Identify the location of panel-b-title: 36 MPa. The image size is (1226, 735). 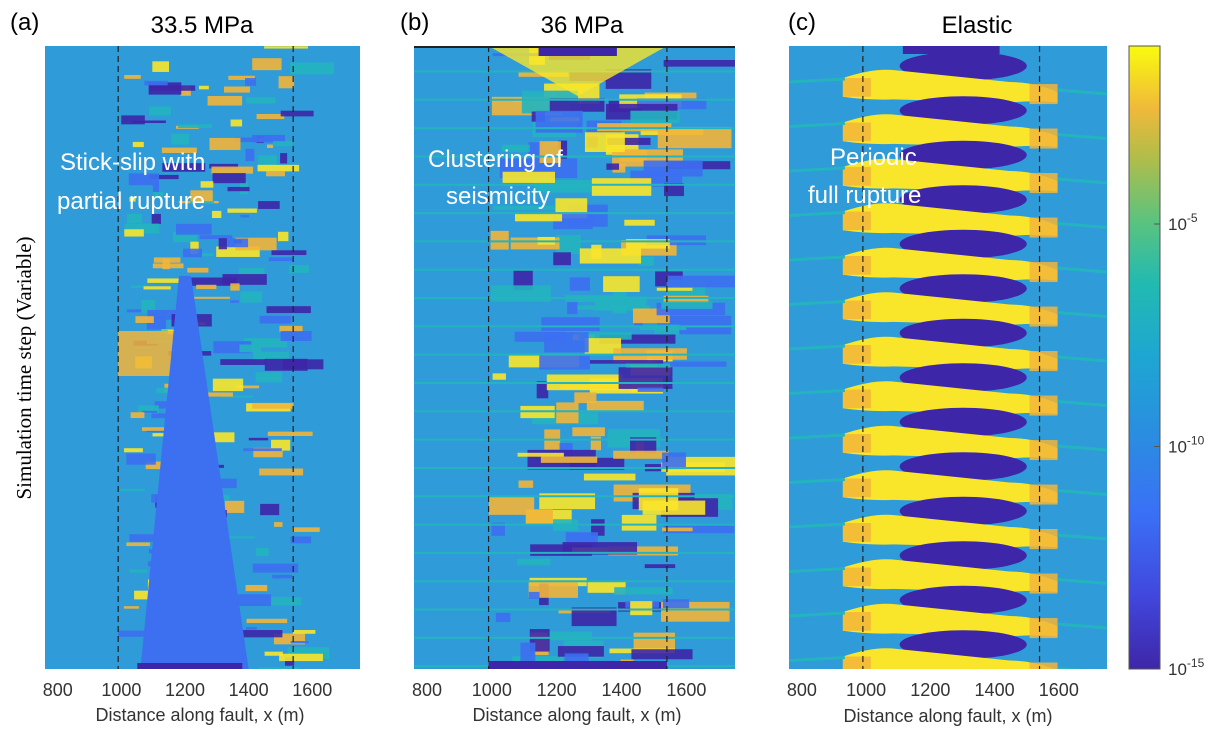
(582, 25).